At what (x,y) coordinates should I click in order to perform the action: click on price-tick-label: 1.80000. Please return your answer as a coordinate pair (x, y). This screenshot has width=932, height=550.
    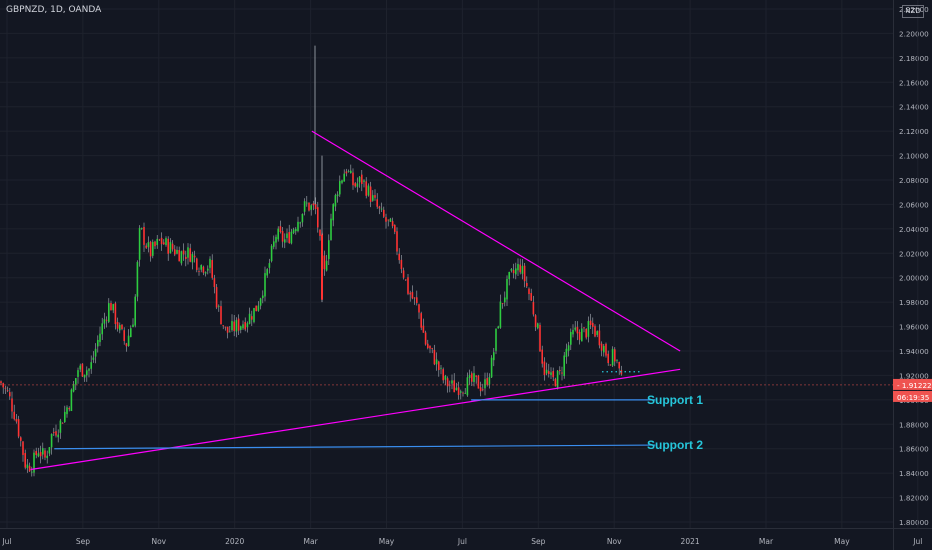
    Looking at the image, I should click on (914, 522).